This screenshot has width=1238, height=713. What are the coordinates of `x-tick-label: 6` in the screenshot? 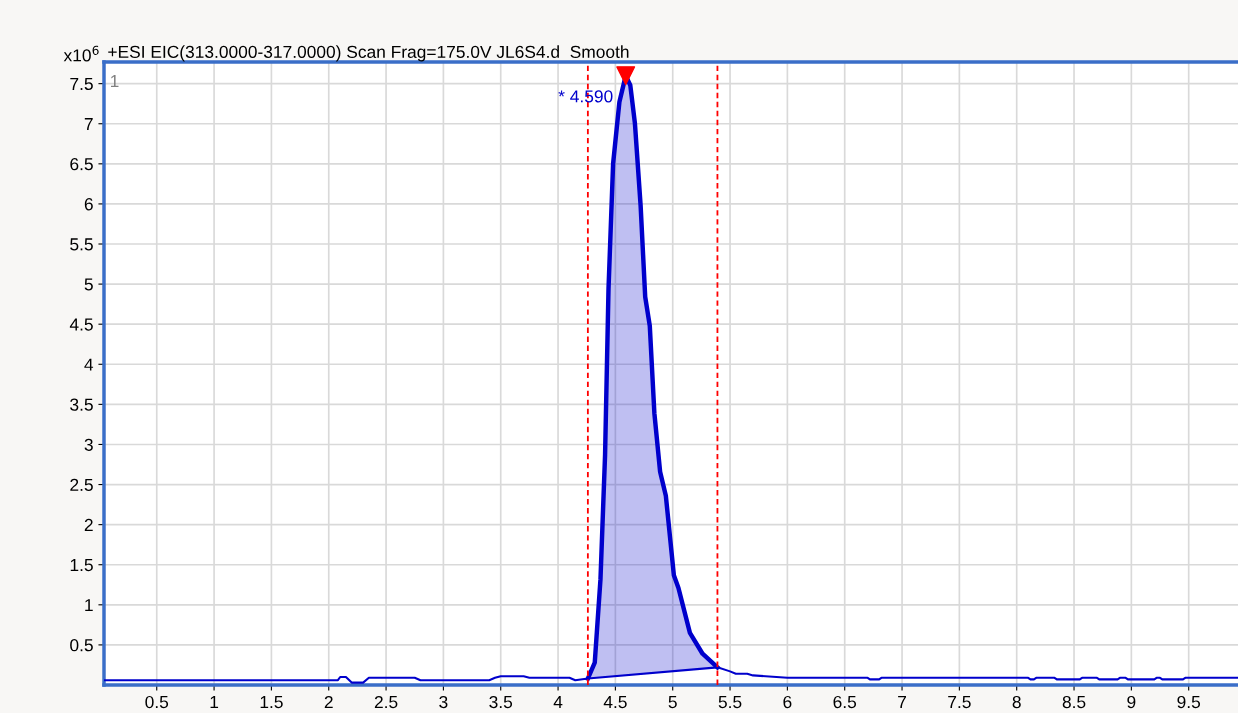 It's located at (787, 702).